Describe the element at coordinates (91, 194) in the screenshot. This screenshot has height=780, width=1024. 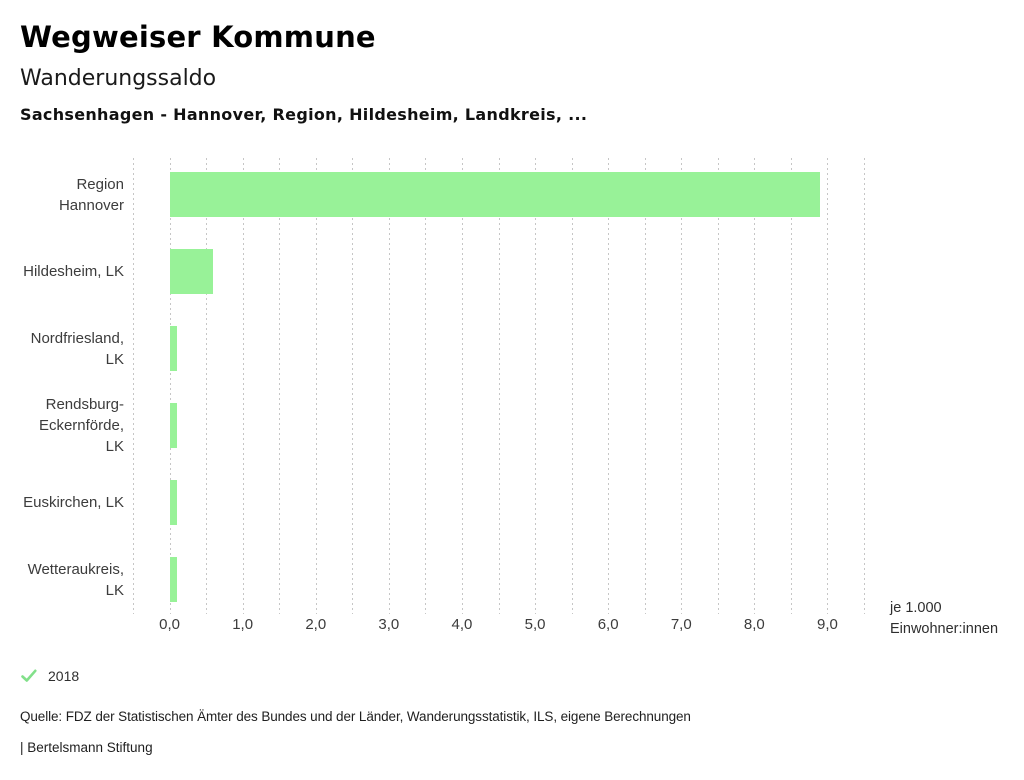
I see `category-label: Region Hannover` at that location.